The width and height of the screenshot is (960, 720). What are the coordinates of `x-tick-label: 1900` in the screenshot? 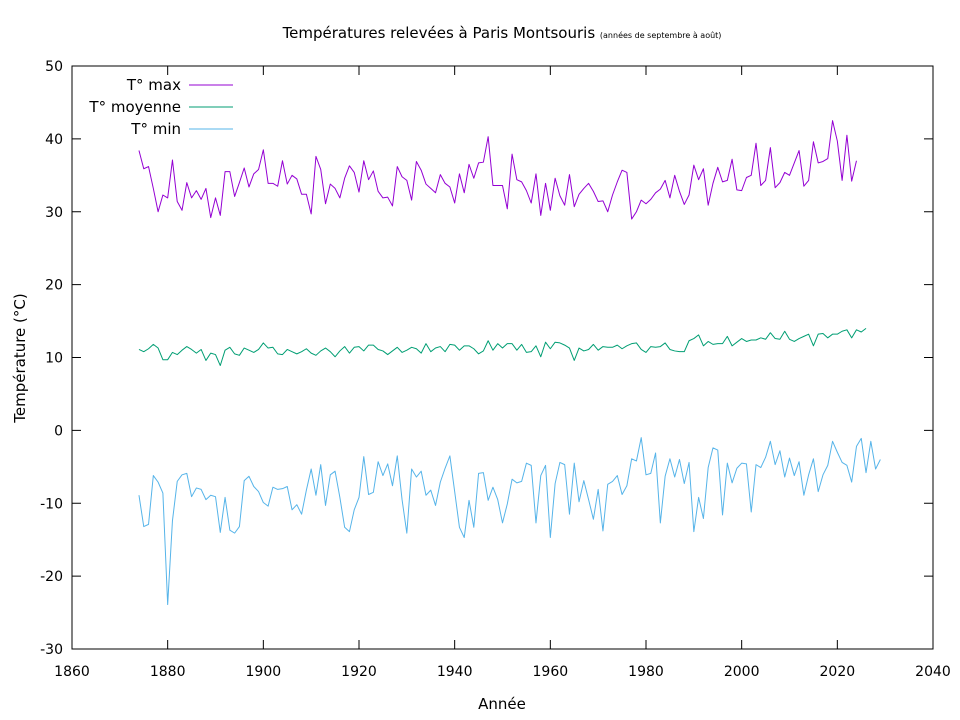 It's located at (264, 672).